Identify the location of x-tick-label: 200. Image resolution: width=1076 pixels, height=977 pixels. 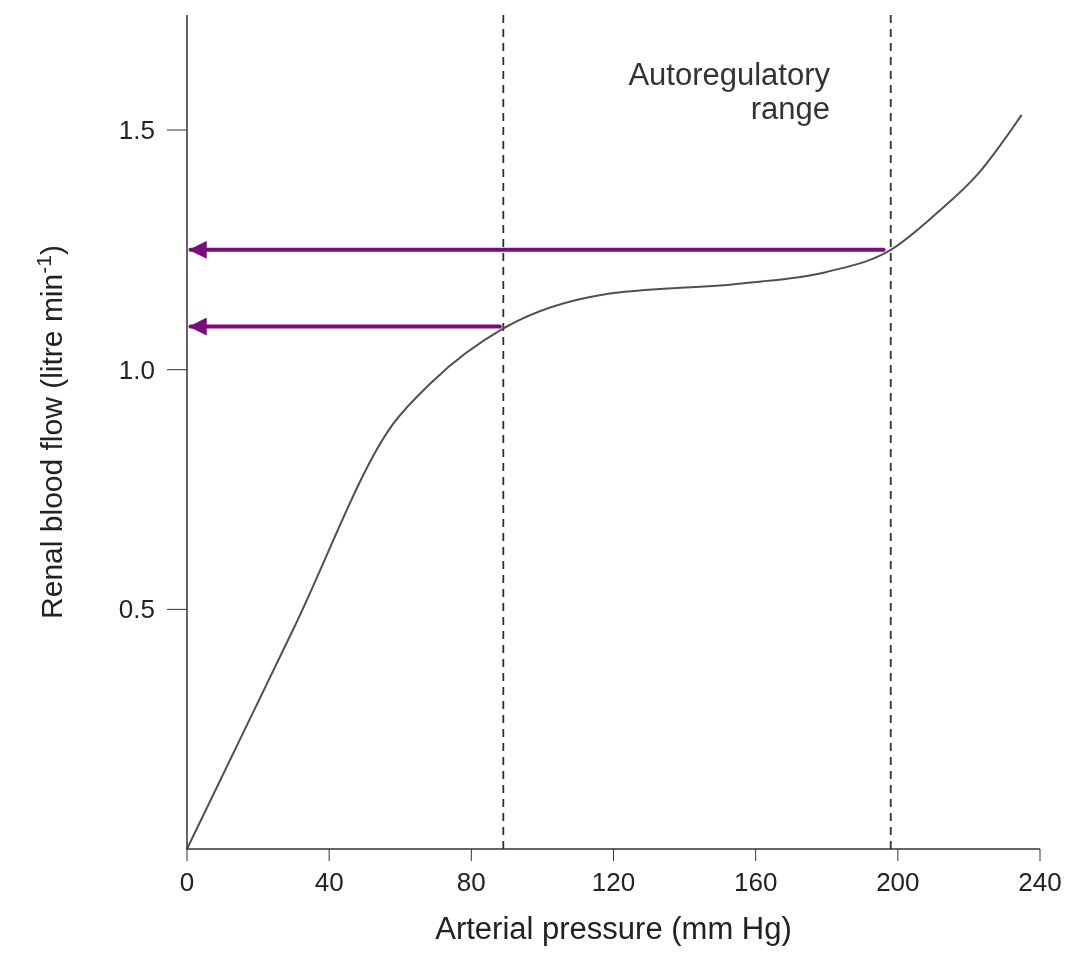
(898, 882).